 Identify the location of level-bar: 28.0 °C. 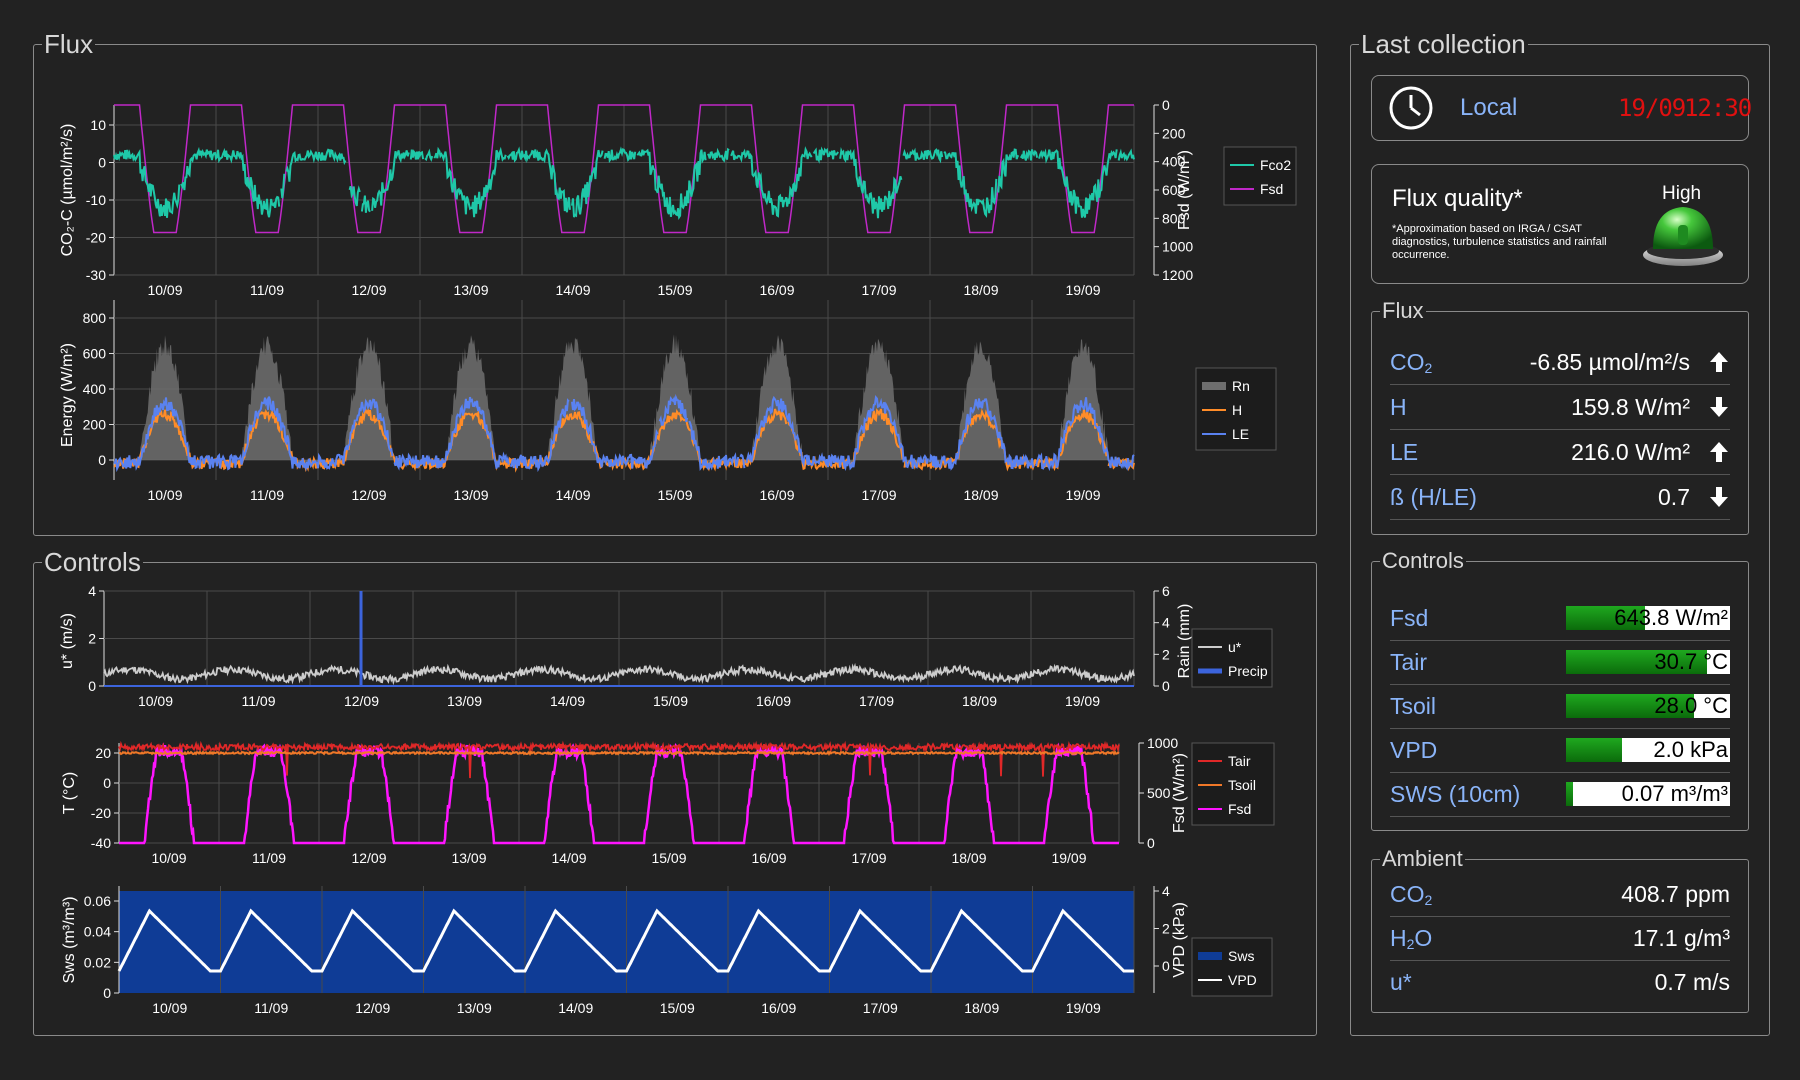
(1648, 706).